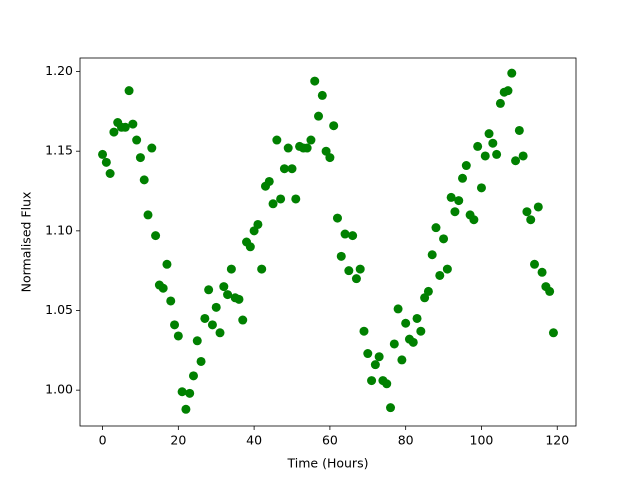 The width and height of the screenshot is (640, 484). Describe the element at coordinates (557, 440) in the screenshot. I see `x-tick-label: 120` at that location.